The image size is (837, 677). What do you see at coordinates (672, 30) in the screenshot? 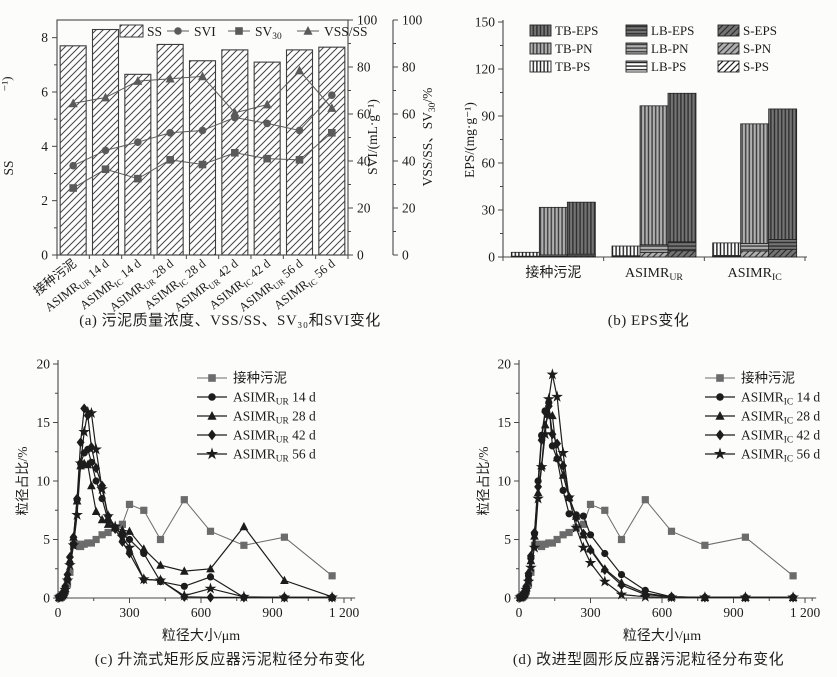
I see `svg-text: LB-EPS` at bounding box center [672, 30].